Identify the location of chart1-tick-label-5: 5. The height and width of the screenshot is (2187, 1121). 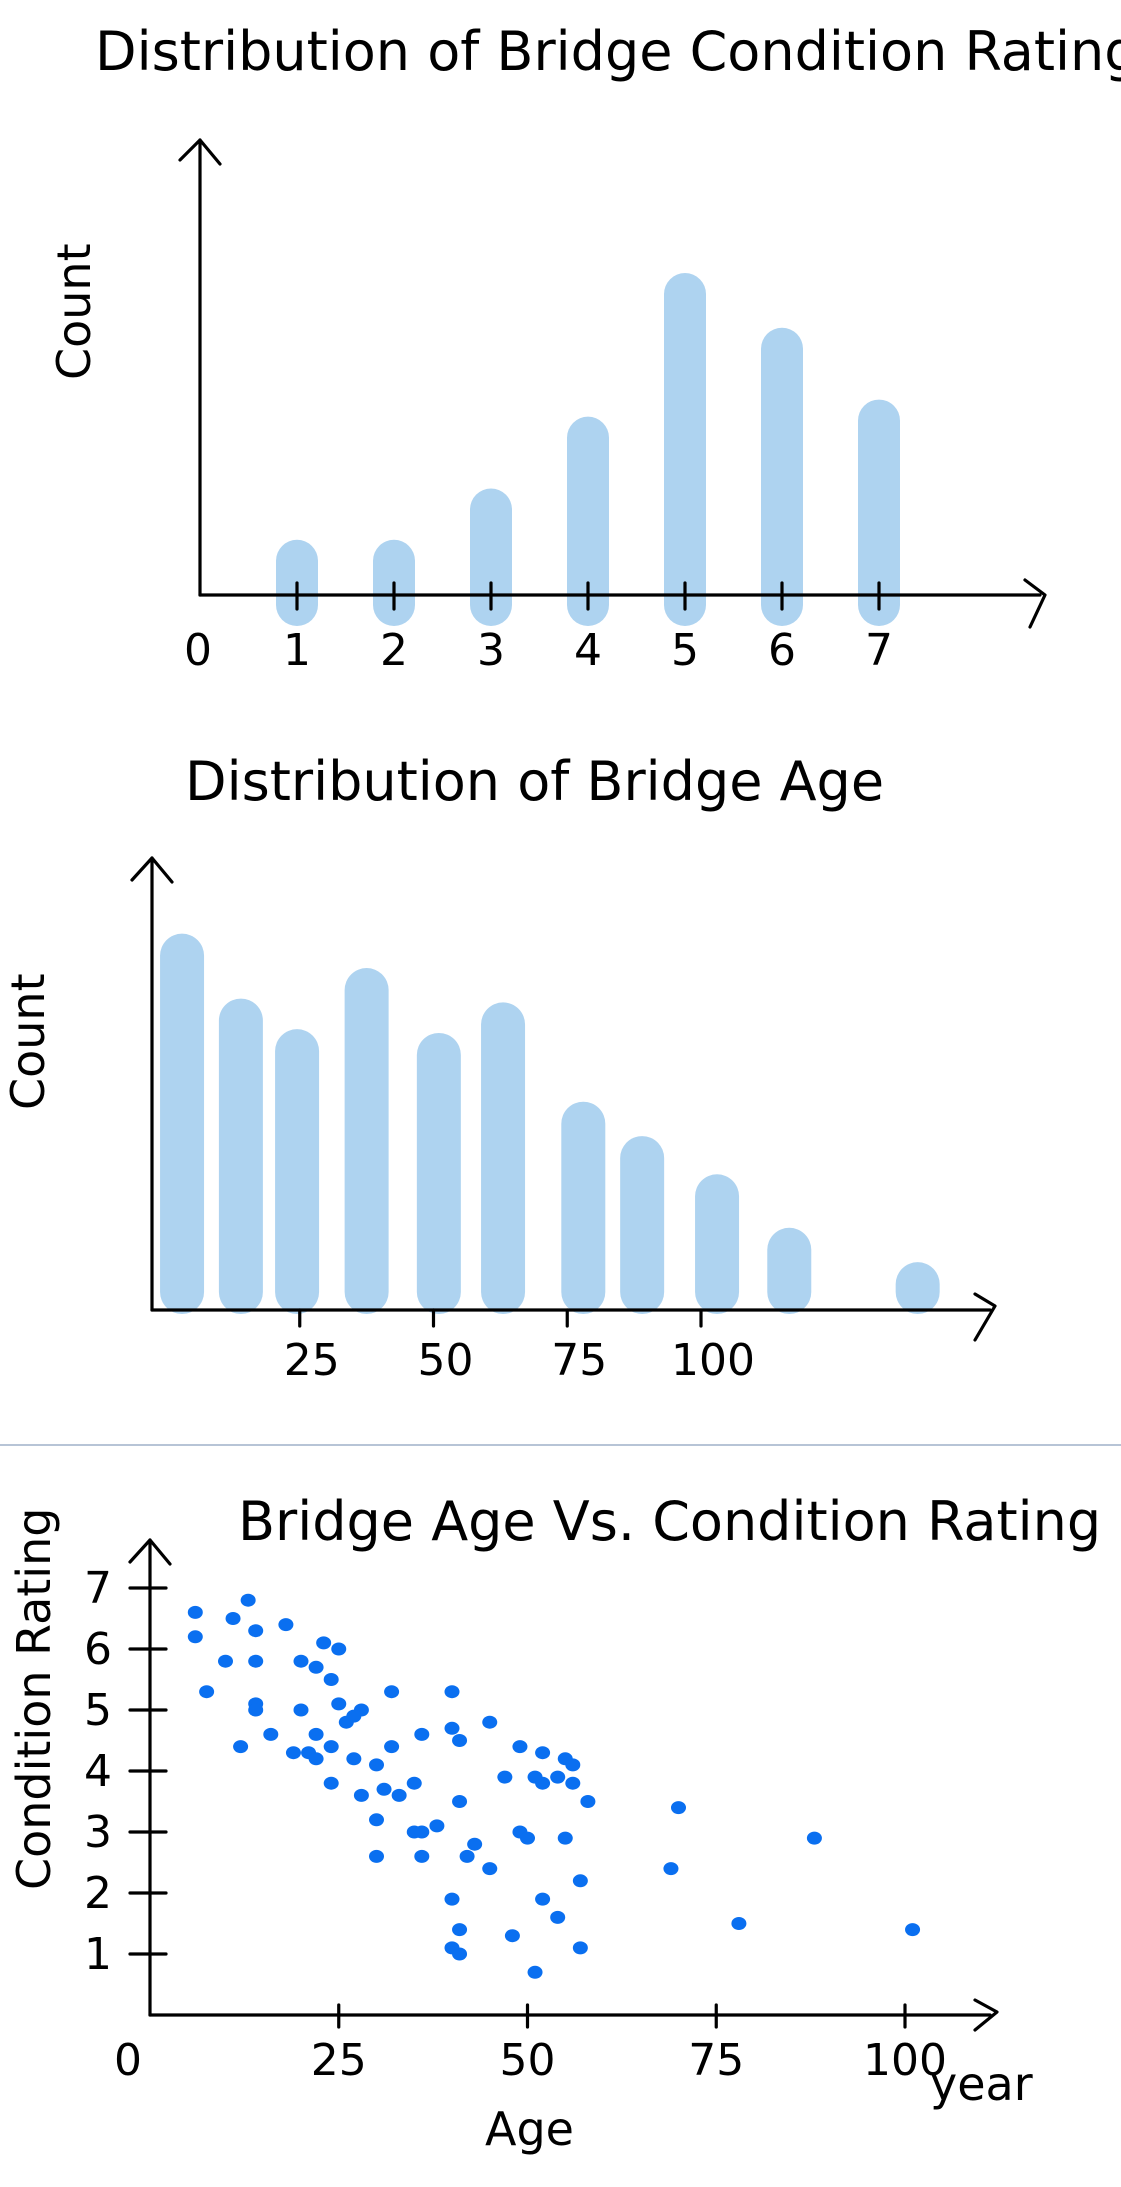
(685, 650).